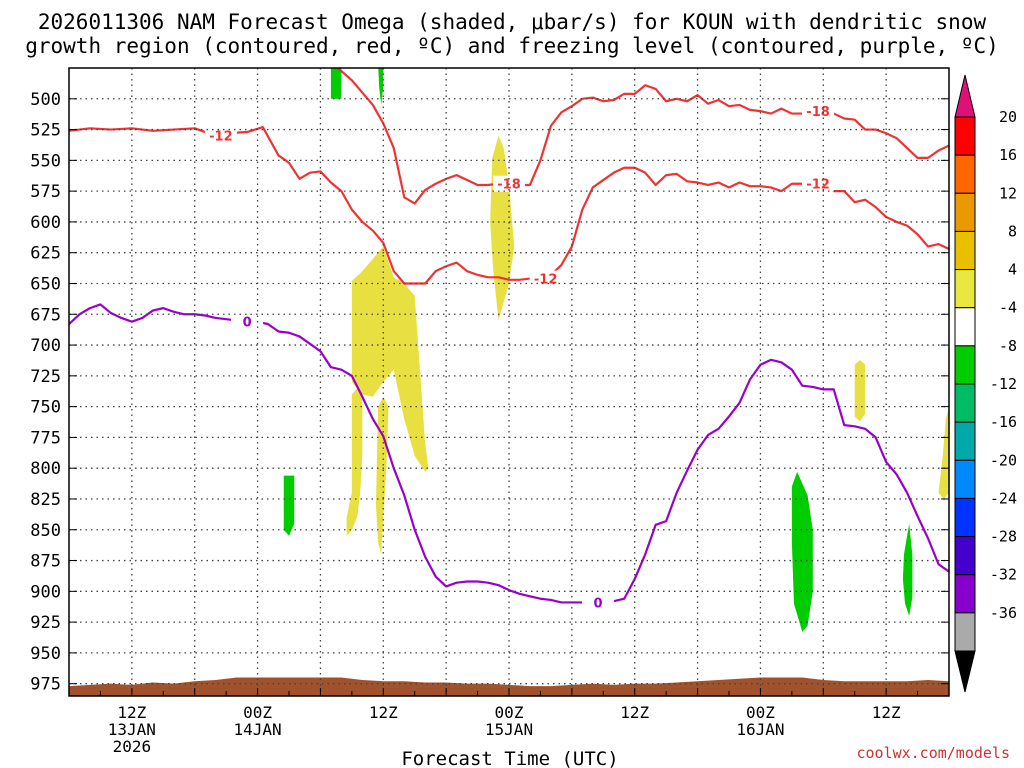 This screenshot has width=1024, height=768. What do you see at coordinates (45, 685) in the screenshot?
I see `y-tick-label-19: 975` at bounding box center [45, 685].